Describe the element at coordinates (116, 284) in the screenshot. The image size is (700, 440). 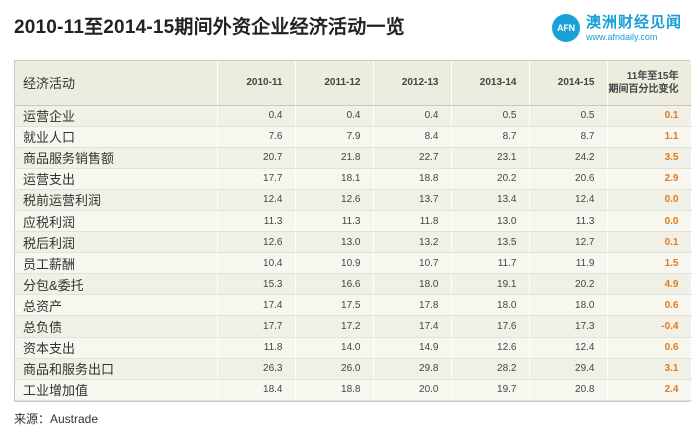
I see `row-label: 分包&委托` at that location.